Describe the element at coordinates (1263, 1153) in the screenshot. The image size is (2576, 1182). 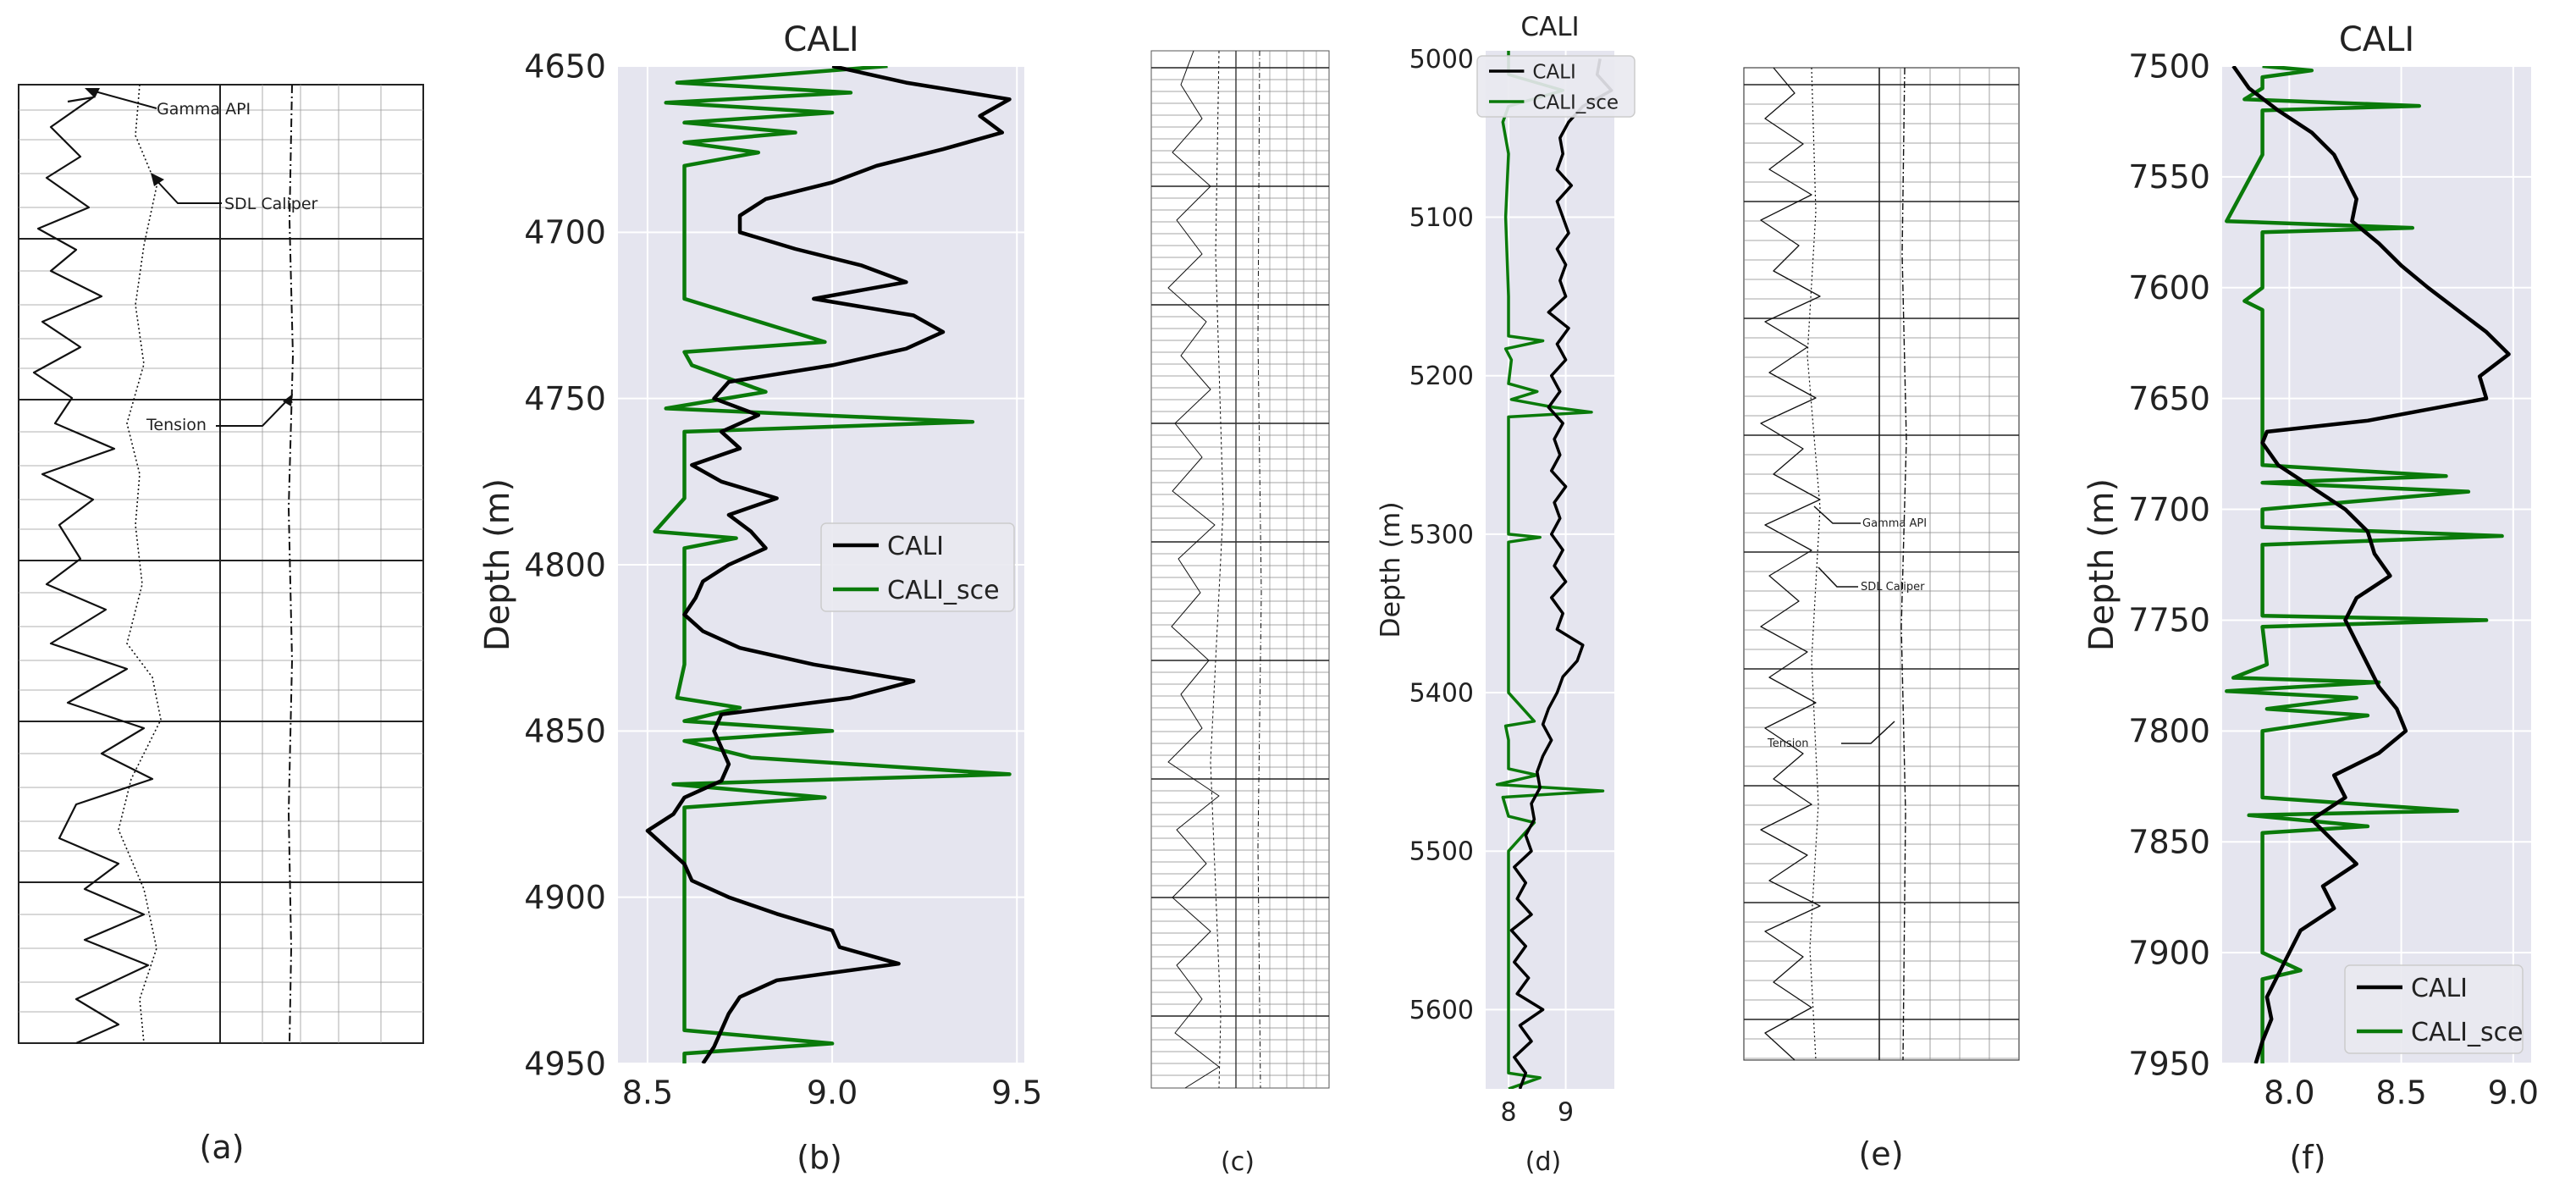
I see `panel-labels: (a) (b) (c) (d) (e) (f)` at that location.